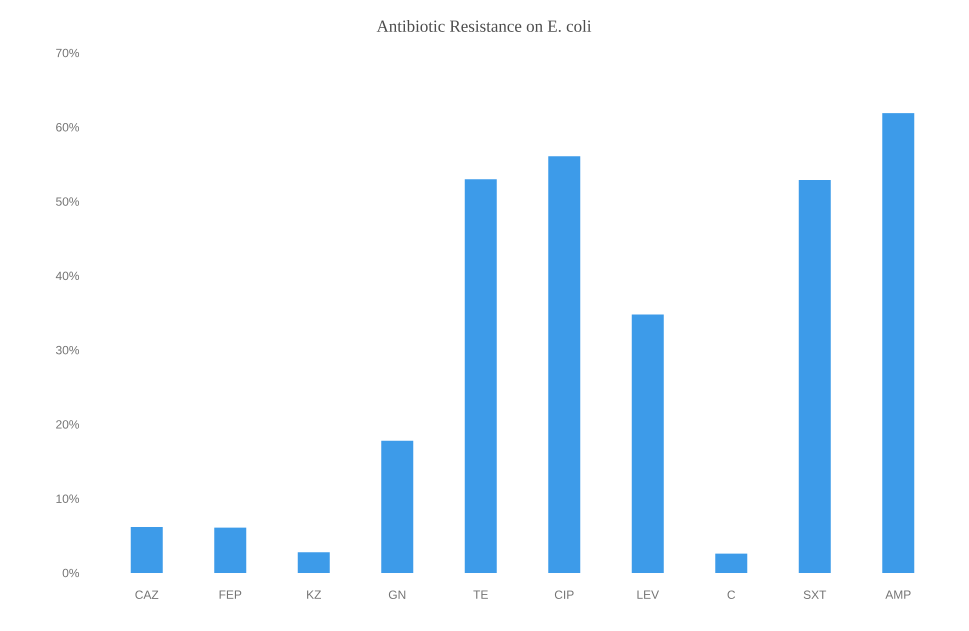 This screenshot has width=969, height=631. I want to click on chart-title: Antibiotic Resistance on E. coli, so click(484, 26).